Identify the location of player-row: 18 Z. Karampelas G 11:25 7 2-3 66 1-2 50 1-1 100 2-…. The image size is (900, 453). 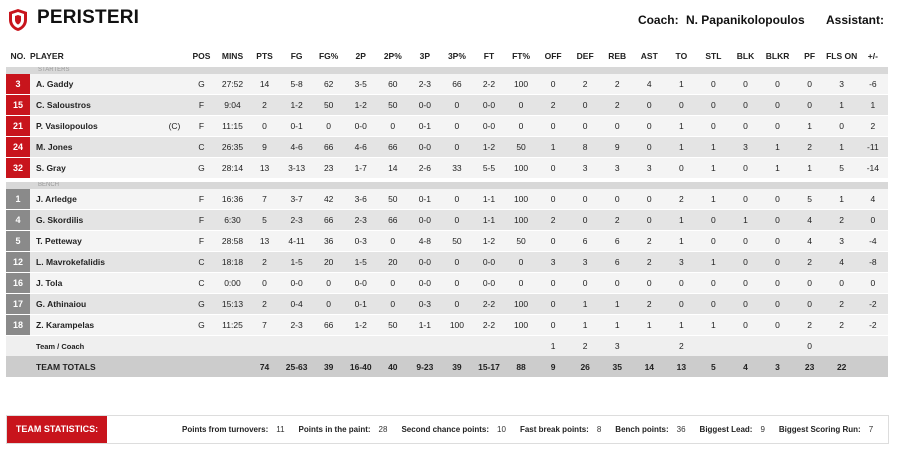
(447, 325).